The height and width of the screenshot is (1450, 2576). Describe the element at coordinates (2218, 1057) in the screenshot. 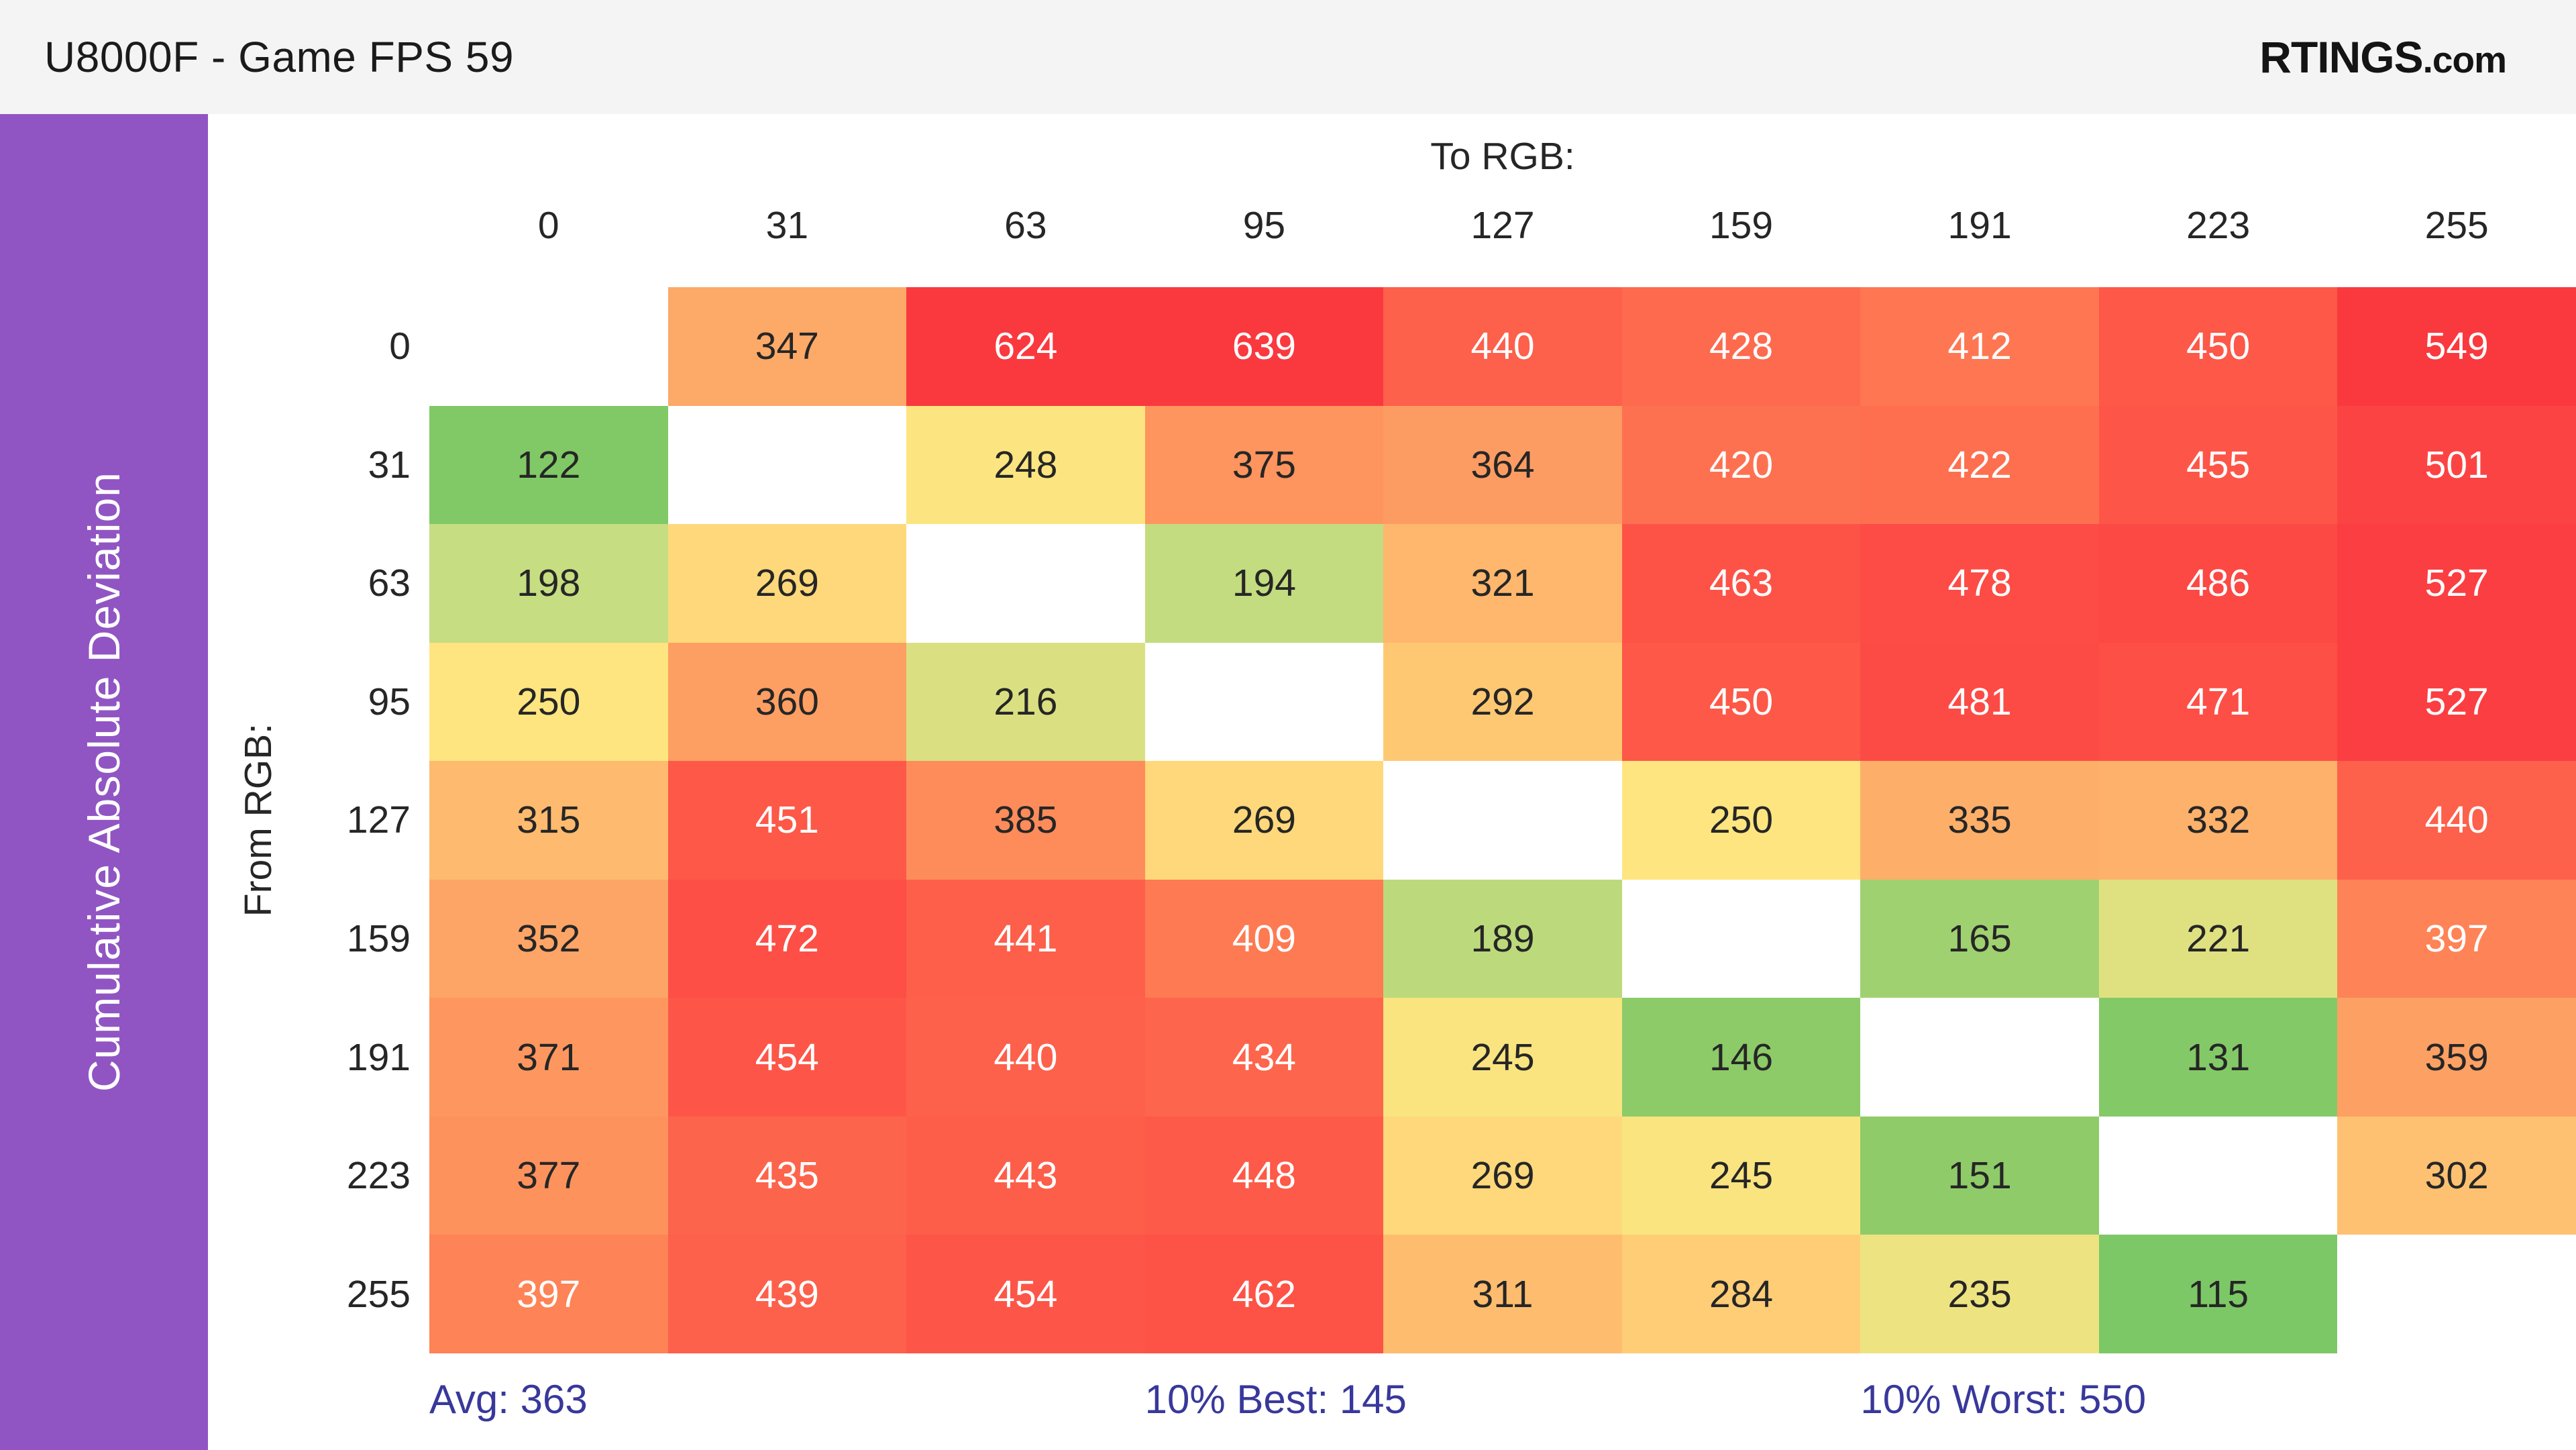

I see `heatmap-cell-191-223: 131` at that location.